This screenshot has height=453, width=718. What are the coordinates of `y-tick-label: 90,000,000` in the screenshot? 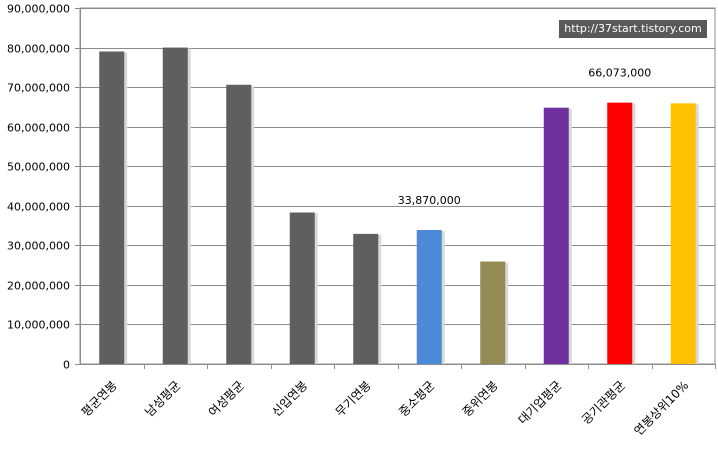 It's located at (38, 9).